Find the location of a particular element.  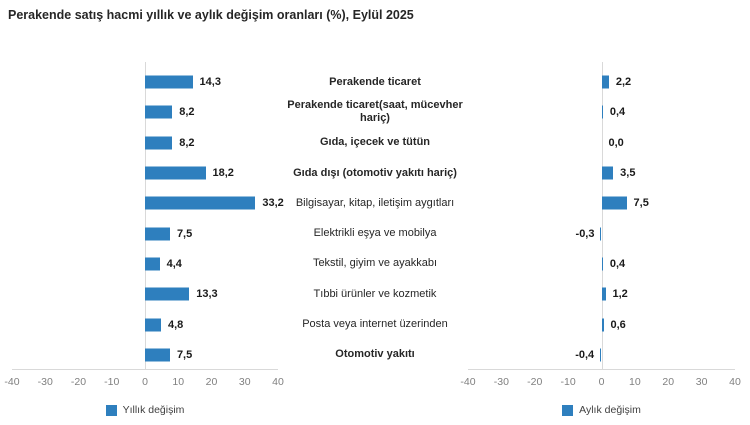

annual-legend: Yıllık değişim is located at coordinates (145, 410).